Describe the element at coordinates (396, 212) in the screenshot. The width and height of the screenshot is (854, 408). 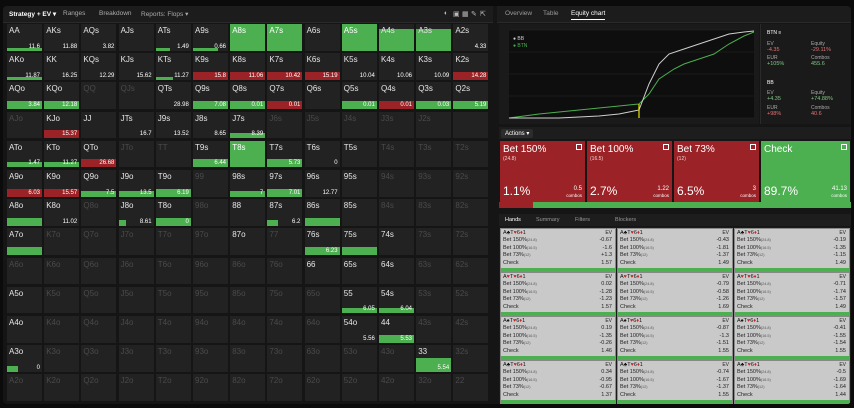
I see `hand-cell: 84s` at that location.